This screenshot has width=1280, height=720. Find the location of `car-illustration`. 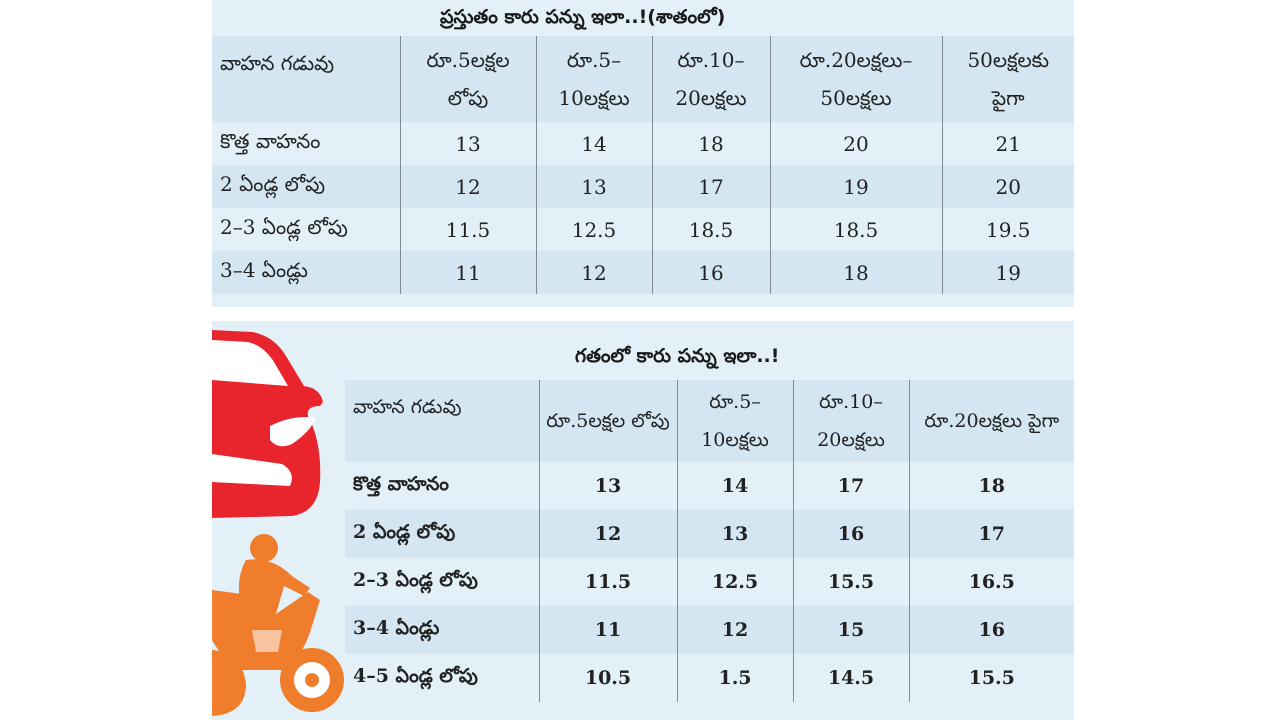

car-illustration is located at coordinates (267, 424).